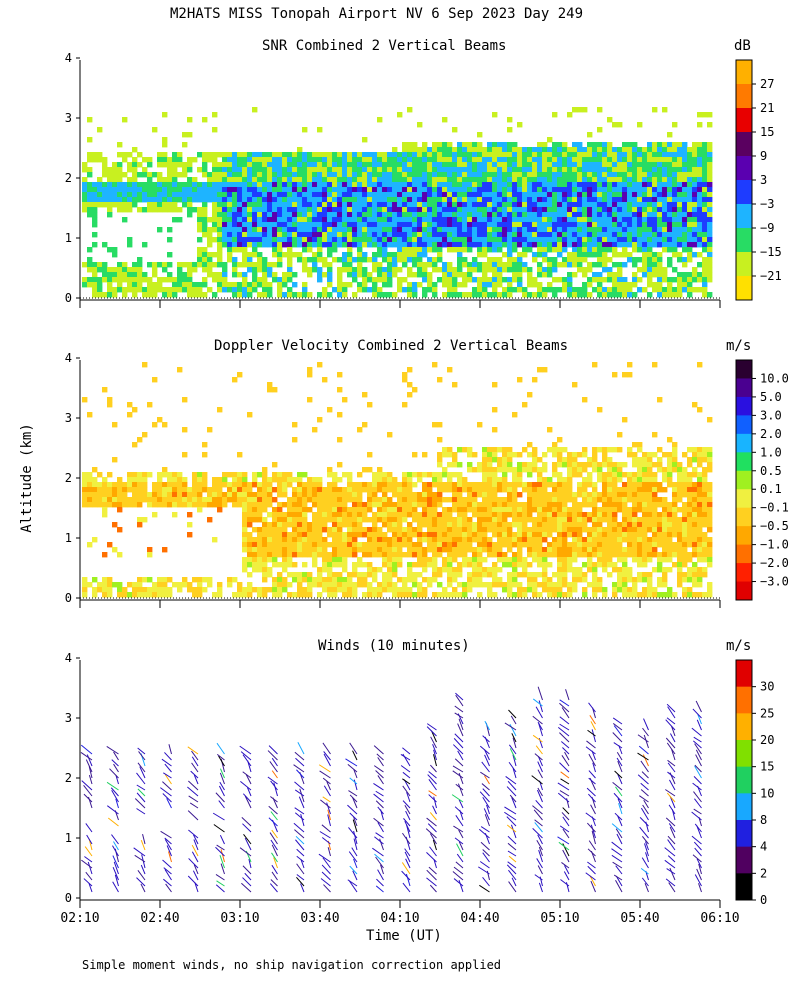 The width and height of the screenshot is (800, 1000). Describe the element at coordinates (68, 778) in the screenshot. I see `winds-y-tick-label: 2` at that location.